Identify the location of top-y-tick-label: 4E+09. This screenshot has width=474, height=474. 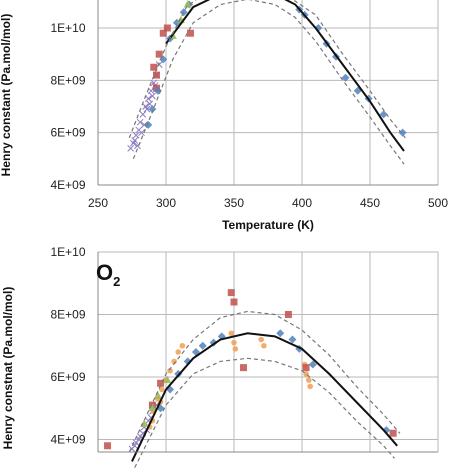
(67, 185).